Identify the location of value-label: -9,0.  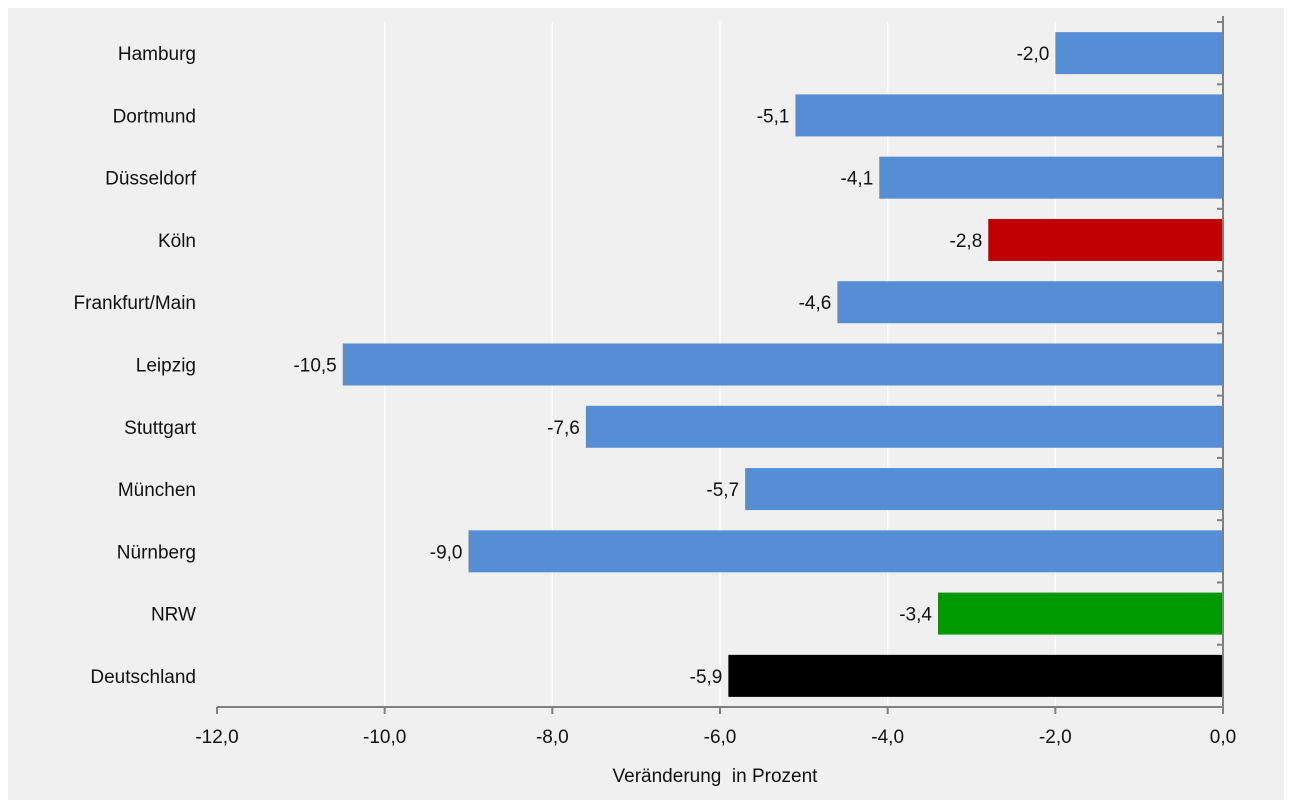
(446, 552).